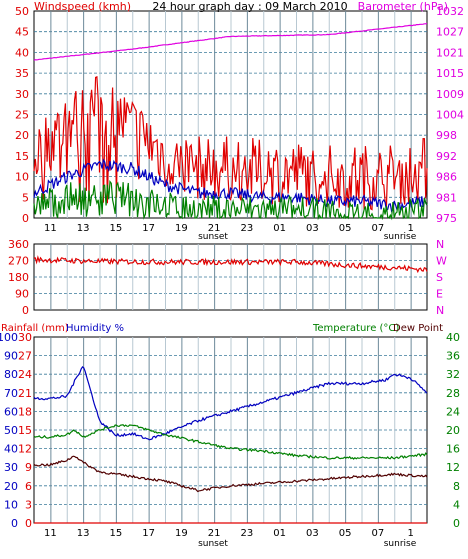  Describe the element at coordinates (25, 393) in the screenshot. I see `rainfall-tick-label: 21` at that location.